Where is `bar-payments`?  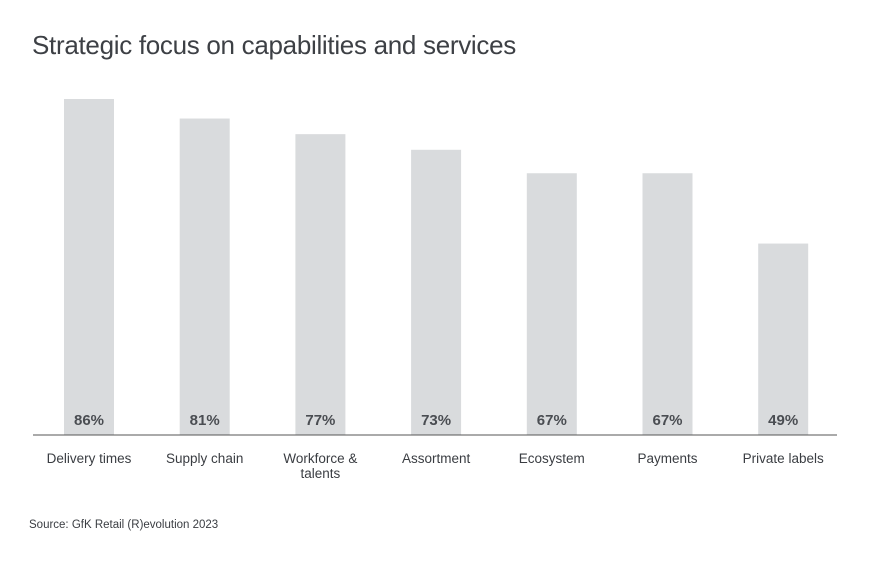
bar-payments is located at coordinates (667, 304).